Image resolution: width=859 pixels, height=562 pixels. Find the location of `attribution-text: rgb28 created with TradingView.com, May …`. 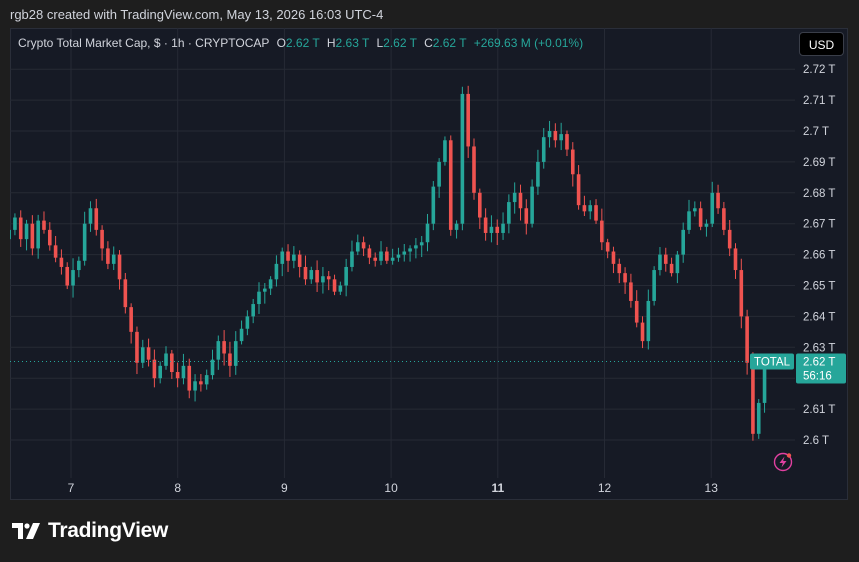

attribution-text: rgb28 created with TradingView.com, May … is located at coordinates (197, 14).